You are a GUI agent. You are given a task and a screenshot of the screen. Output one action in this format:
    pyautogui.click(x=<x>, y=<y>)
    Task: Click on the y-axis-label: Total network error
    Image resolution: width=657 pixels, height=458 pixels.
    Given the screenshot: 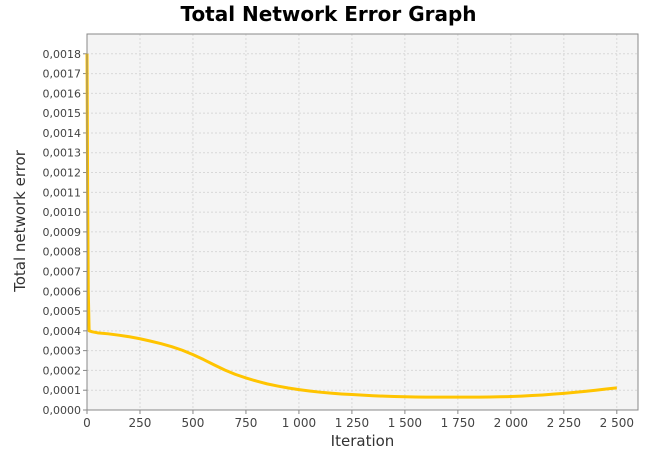 What is the action you would take?
    pyautogui.click(x=20, y=221)
    